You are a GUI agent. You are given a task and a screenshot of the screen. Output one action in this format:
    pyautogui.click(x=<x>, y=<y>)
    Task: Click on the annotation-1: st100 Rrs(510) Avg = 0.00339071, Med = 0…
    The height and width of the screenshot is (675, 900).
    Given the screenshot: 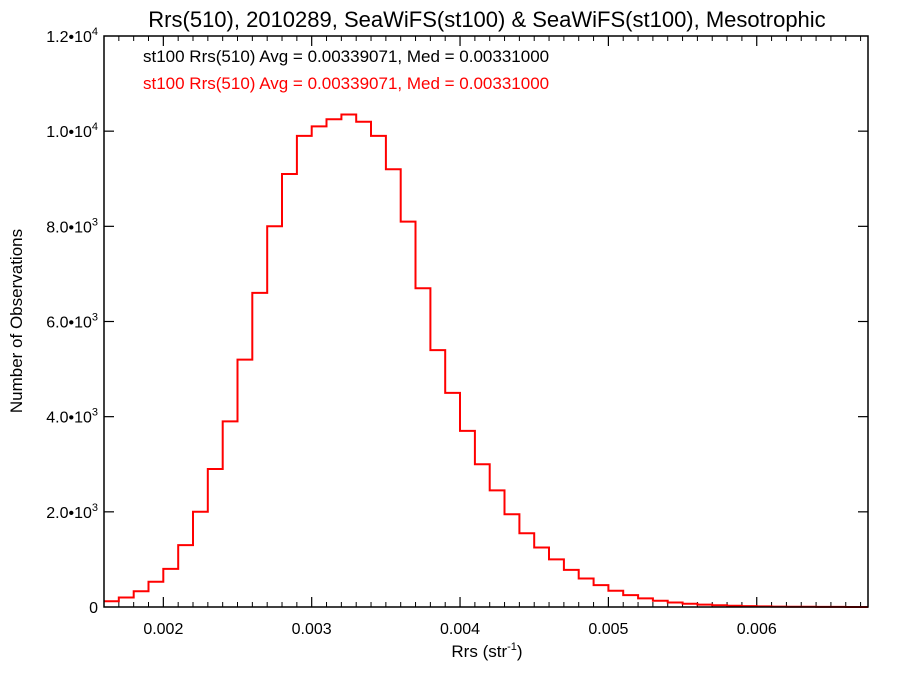 What is the action you would take?
    pyautogui.click(x=346, y=83)
    